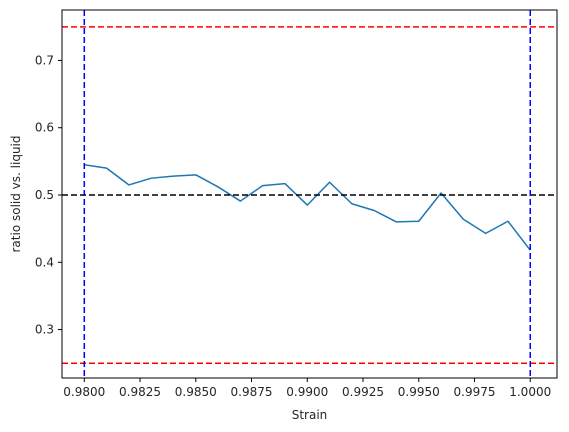  What do you see at coordinates (44, 60) in the screenshot?
I see `y-tick-label: 0.7` at bounding box center [44, 60].